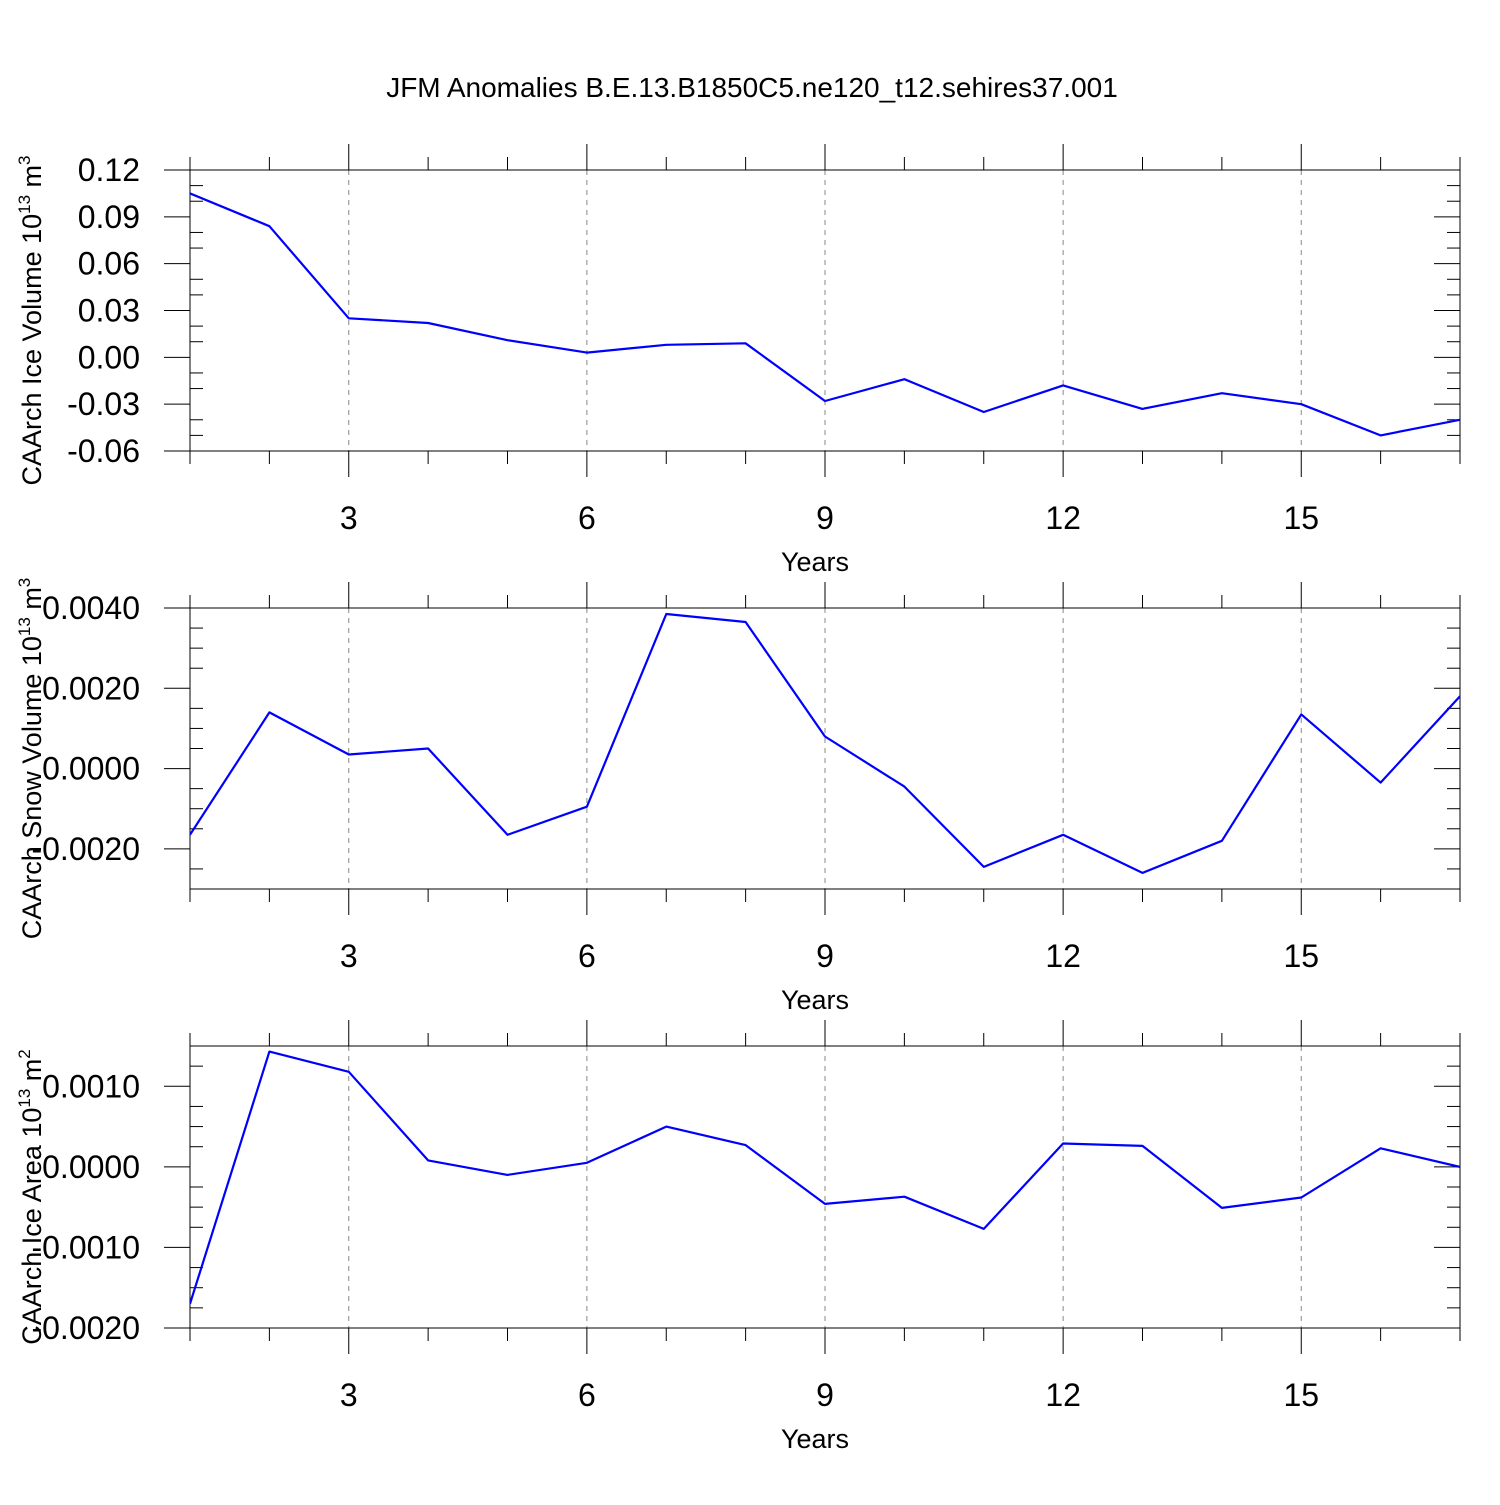  What do you see at coordinates (32, 350) in the screenshot?
I see `y-axis-label-part: CAArch Ice Volume 10` at bounding box center [32, 350].